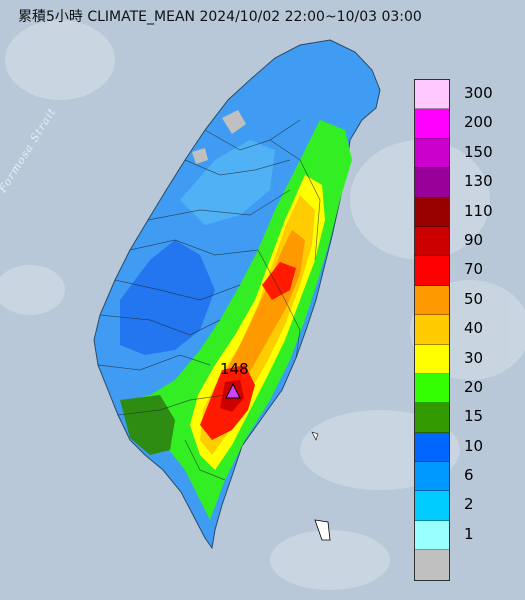 The image size is (525, 600). Describe the element at coordinates (478, 210) in the screenshot. I see `legend-label-4: 110` at that location.